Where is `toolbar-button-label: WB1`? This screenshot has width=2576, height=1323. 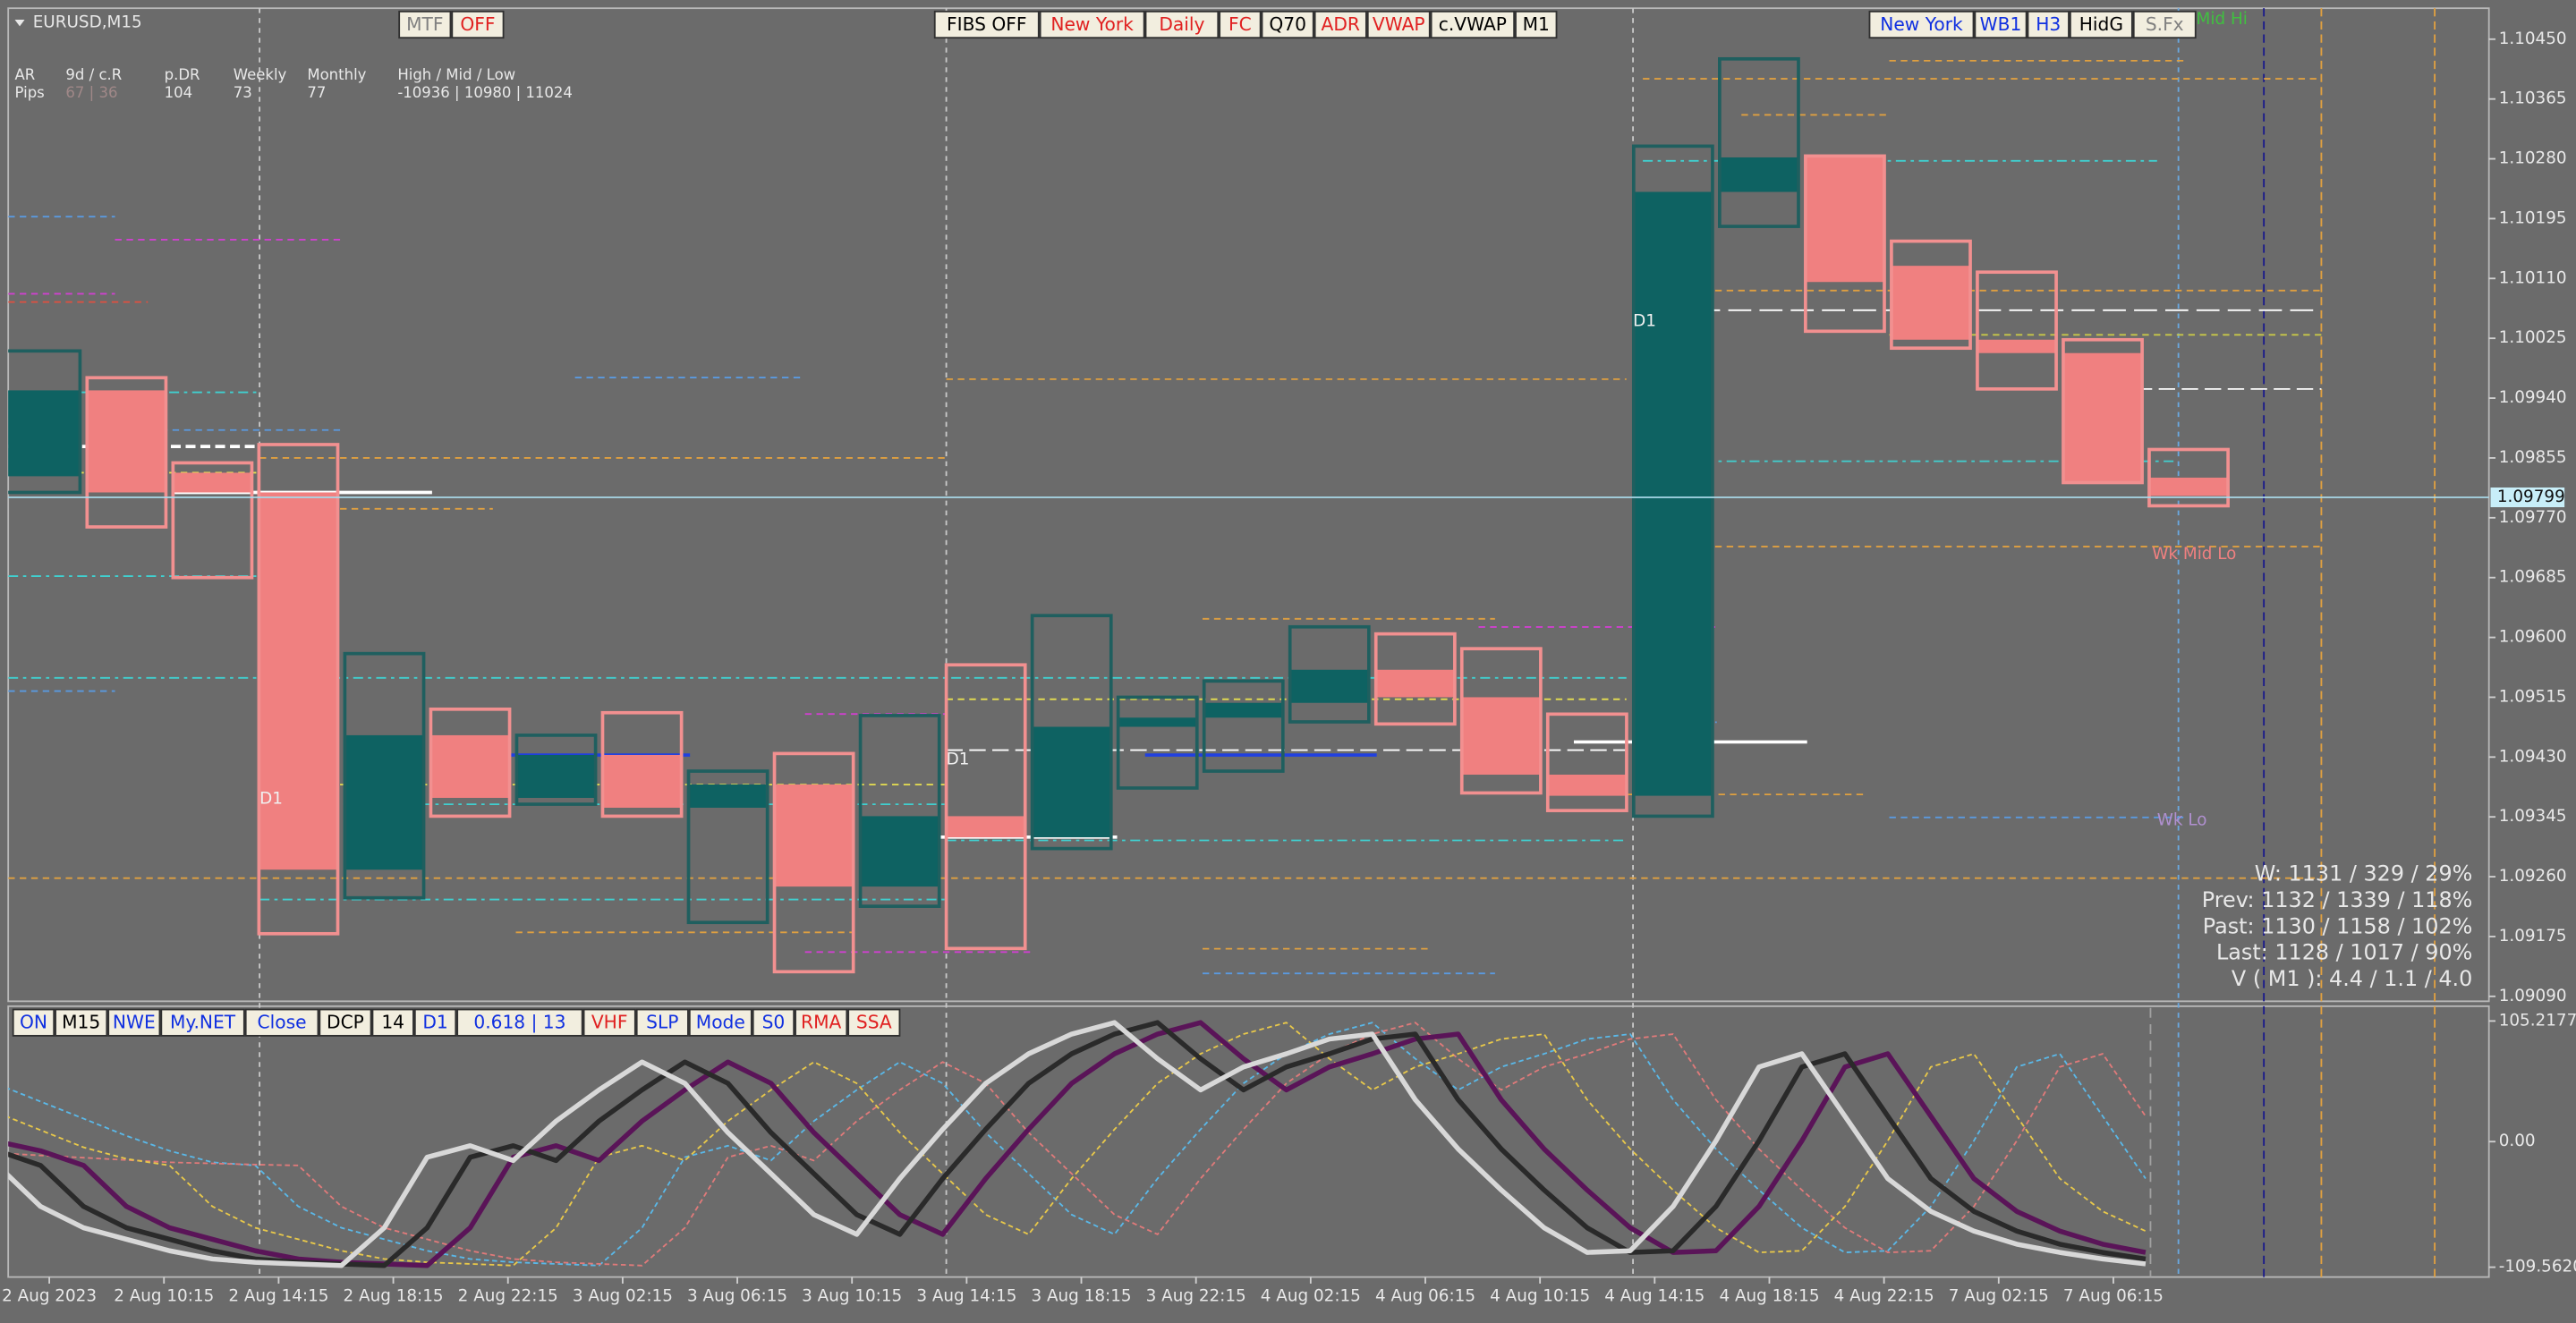
toolbar-button-label: WB1 is located at coordinates (2001, 24).